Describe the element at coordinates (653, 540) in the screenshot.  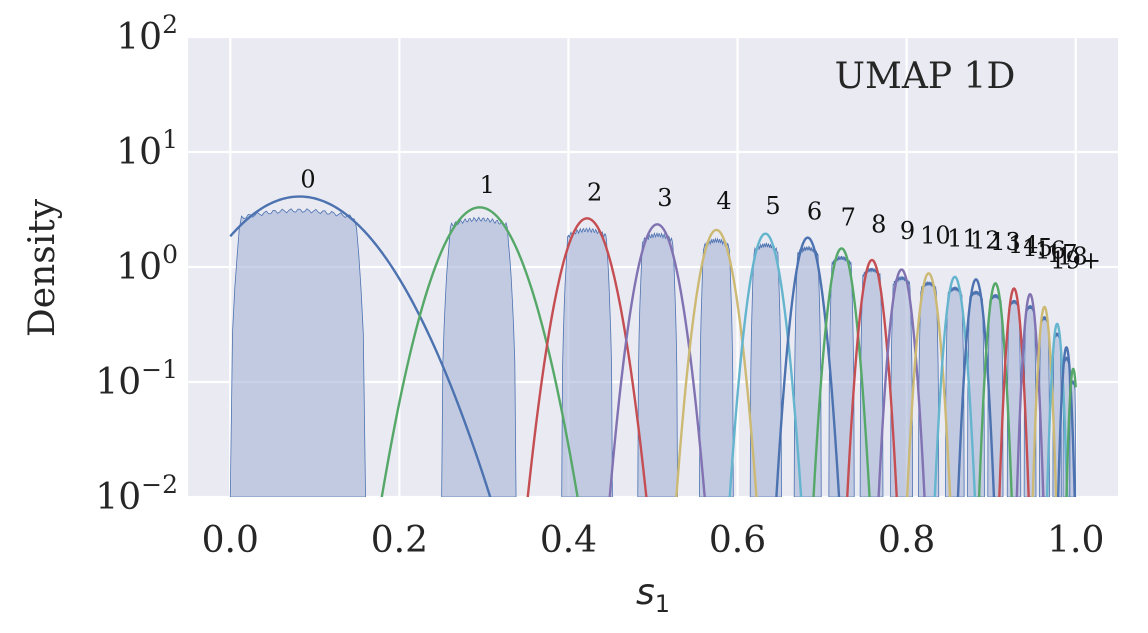
I see `x-tick-labels: 0.0 0.2 0.4 0.6 0.8 1.0` at that location.